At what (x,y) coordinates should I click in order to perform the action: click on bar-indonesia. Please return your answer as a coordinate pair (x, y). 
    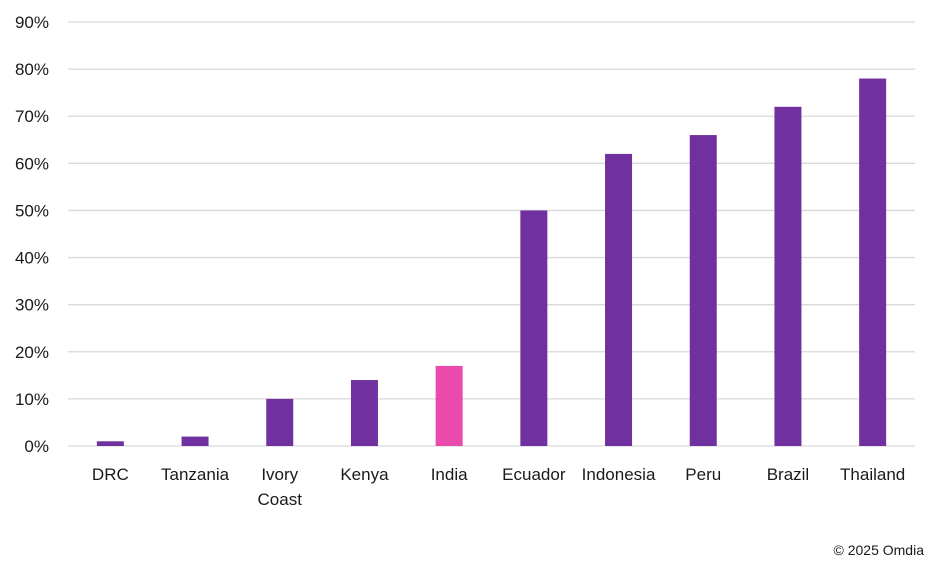
    Looking at the image, I should click on (619, 299).